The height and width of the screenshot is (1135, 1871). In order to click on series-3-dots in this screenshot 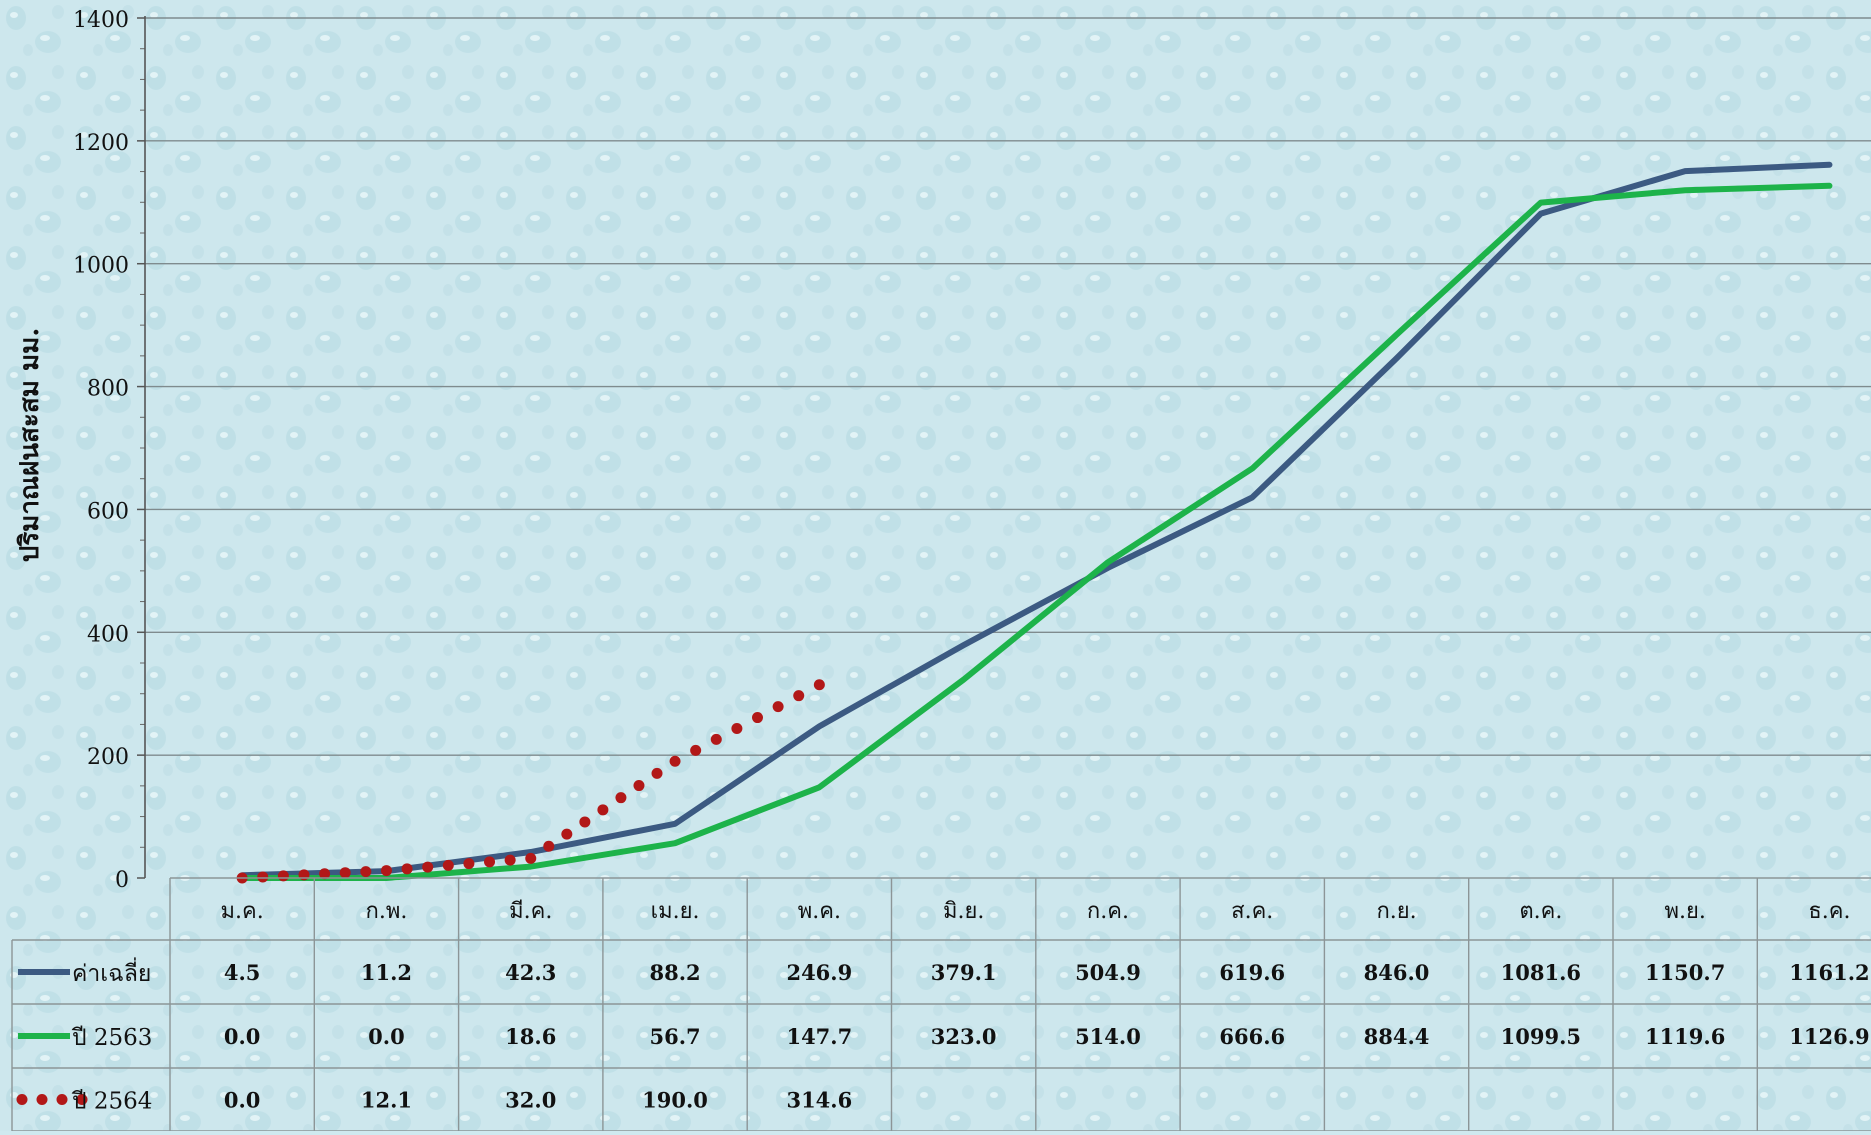, I will do `click(530, 781)`.